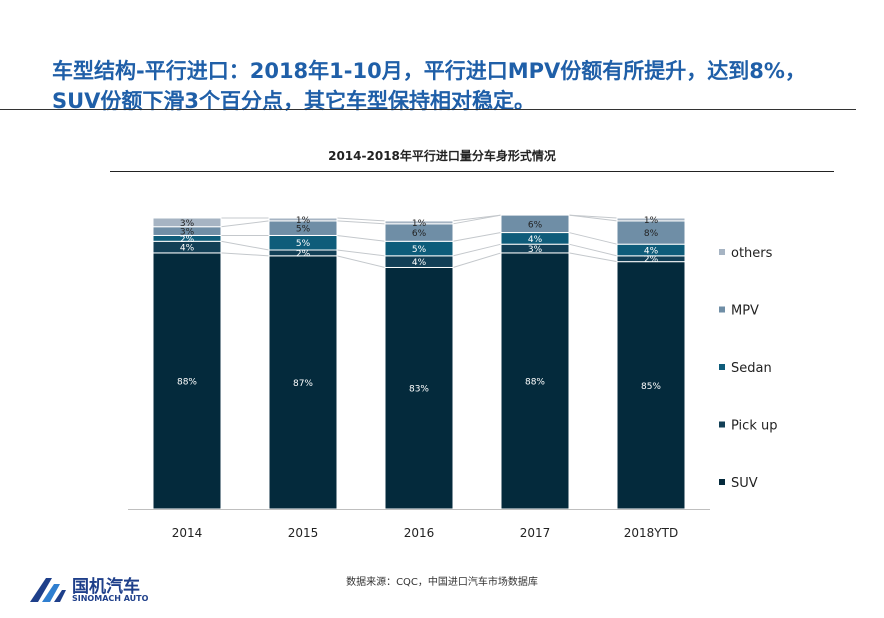  Describe the element at coordinates (651, 533) in the screenshot. I see `x-tick-label: 2018YTD` at that location.